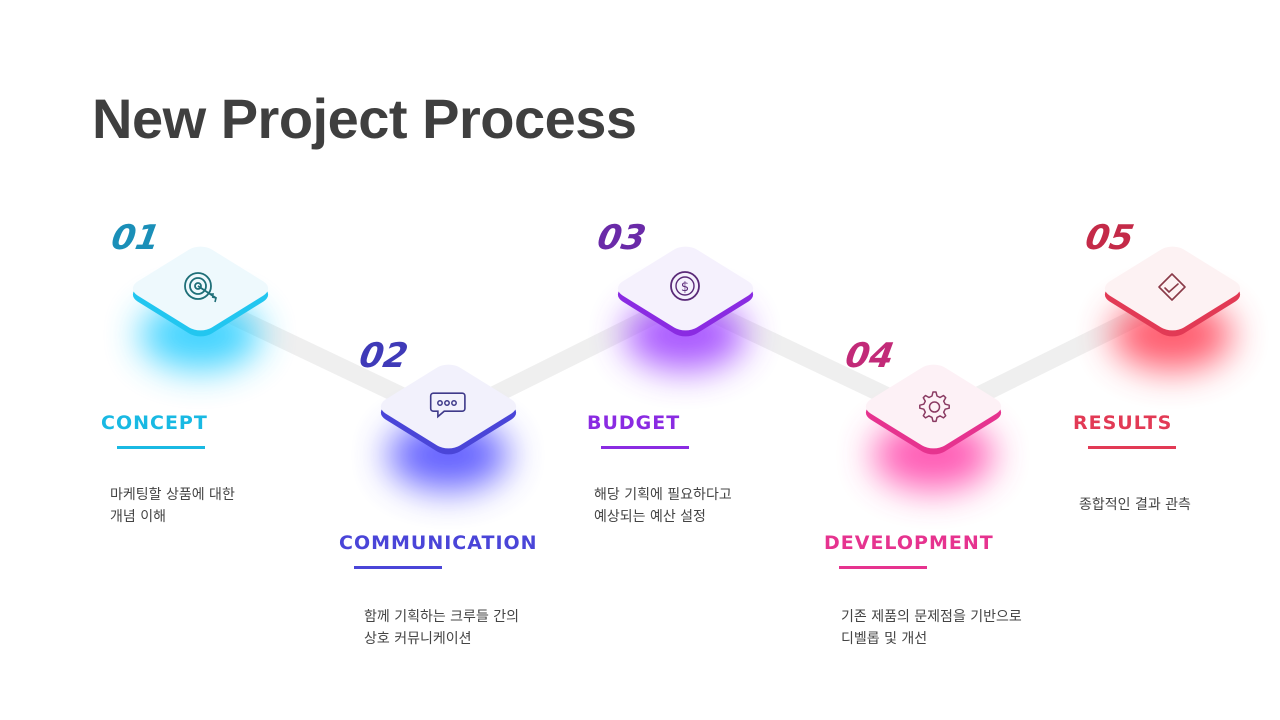 The width and height of the screenshot is (1280, 720). Describe the element at coordinates (1123, 423) in the screenshot. I see `step-label: RESULTS` at that location.